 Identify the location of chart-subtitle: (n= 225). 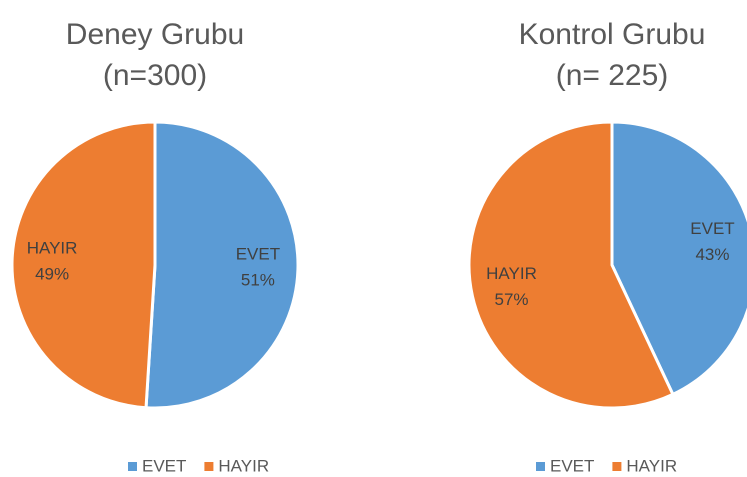
(612, 75).